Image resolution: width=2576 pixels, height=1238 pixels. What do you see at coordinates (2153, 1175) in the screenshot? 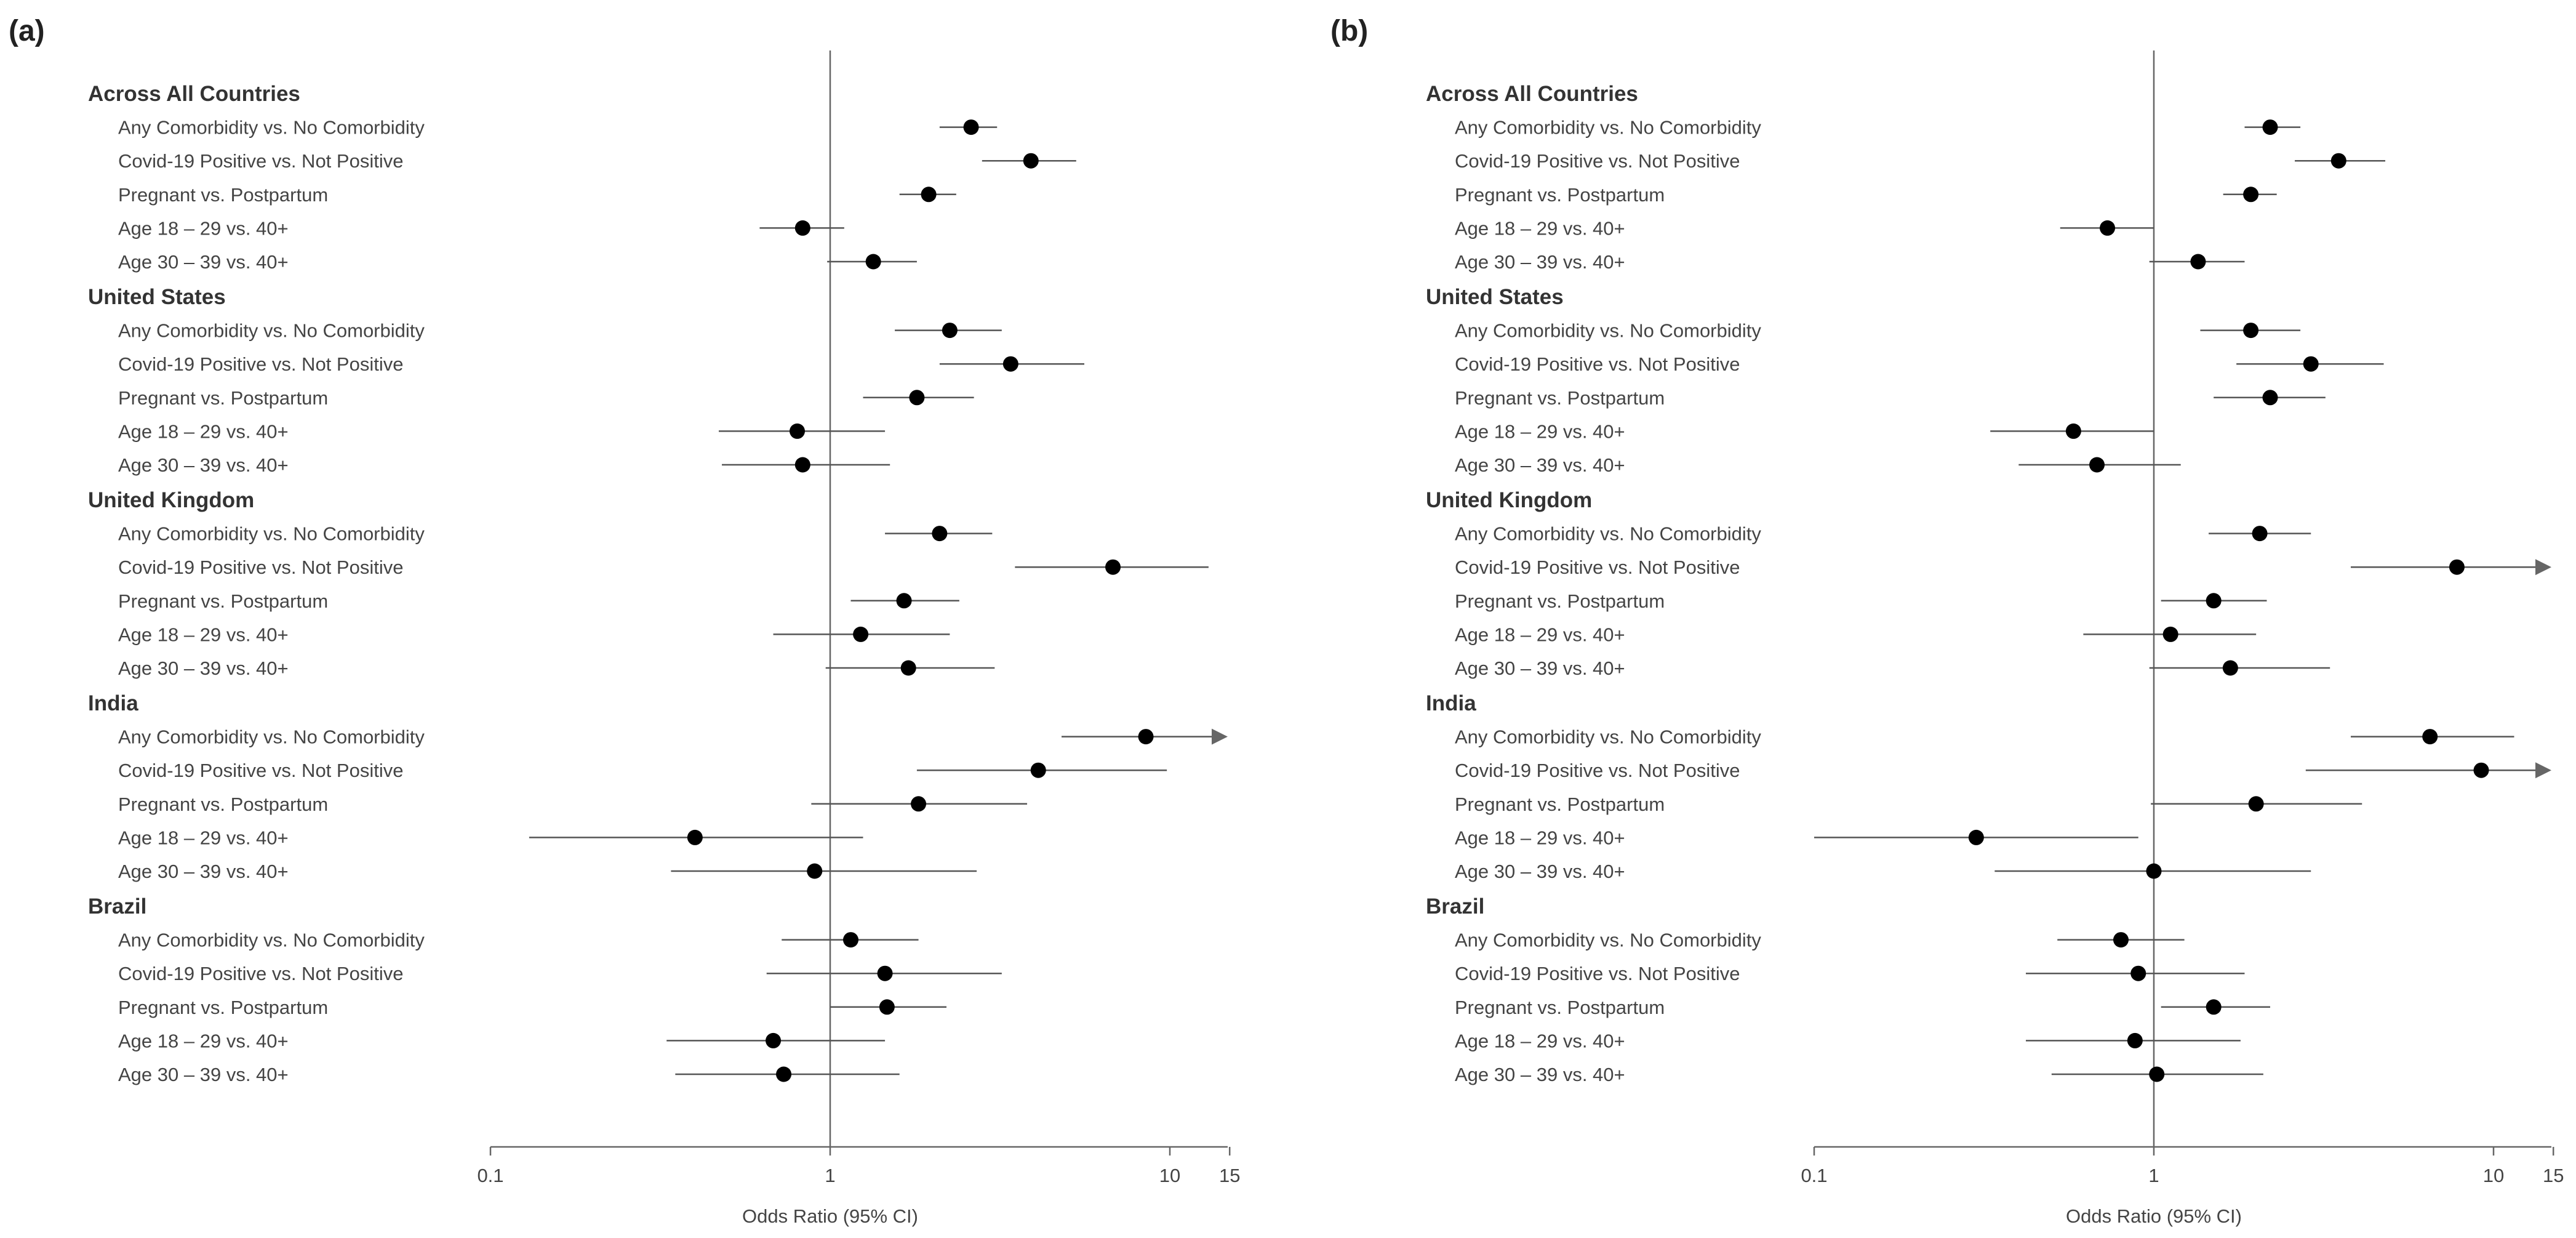
I see `x-tick-label: 1` at bounding box center [2153, 1175].